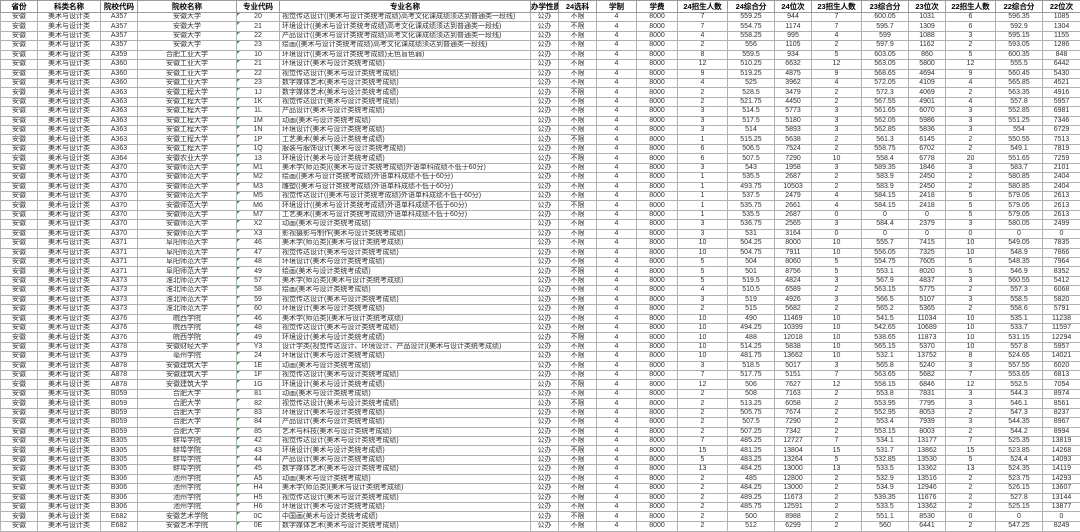 The height and width of the screenshot is (532, 1080). I want to click on table-cell: 7831, so click(927, 394).